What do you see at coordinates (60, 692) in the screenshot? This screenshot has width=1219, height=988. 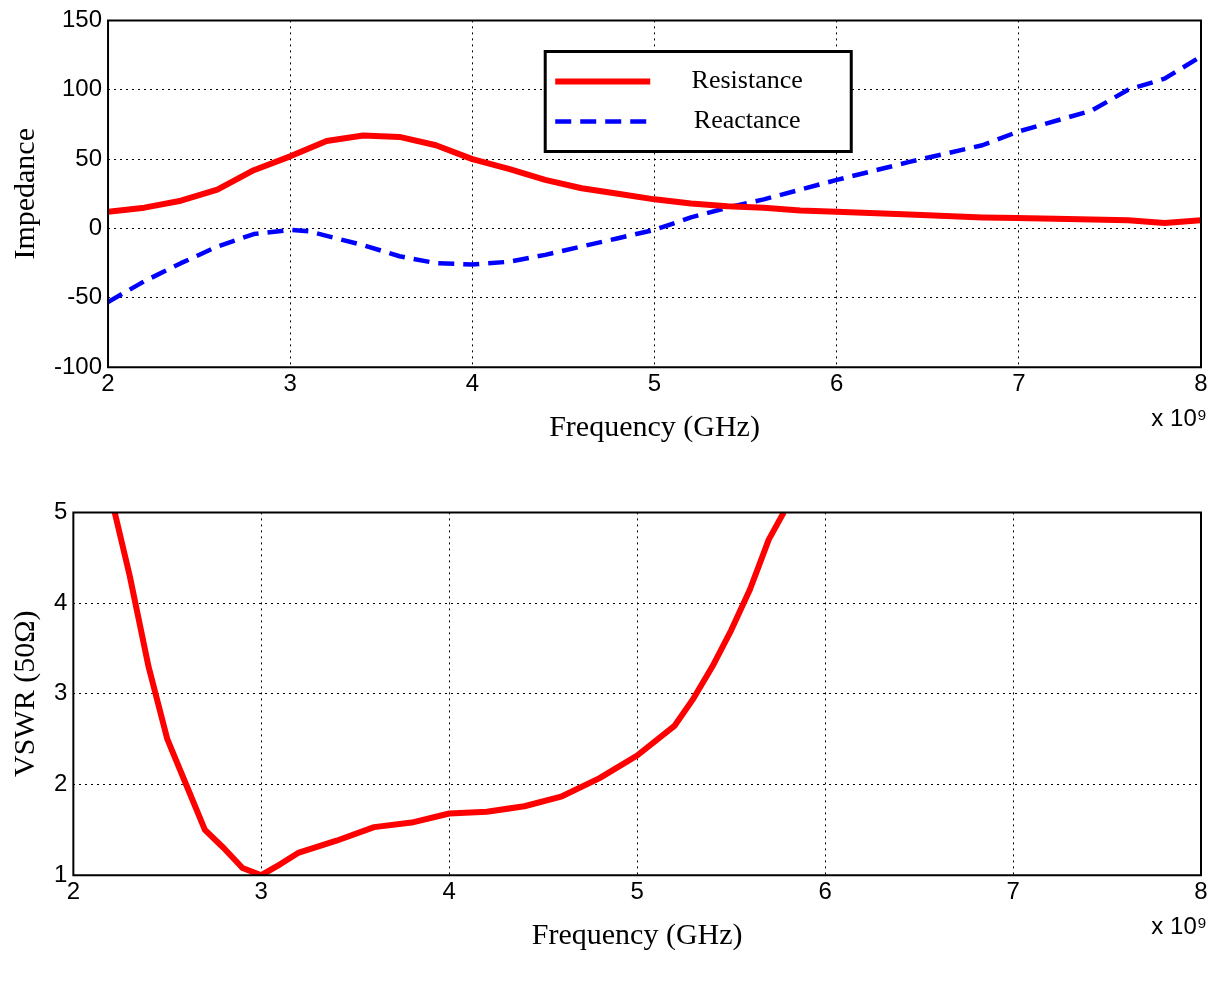 I see `y-tick-label: 3` at bounding box center [60, 692].